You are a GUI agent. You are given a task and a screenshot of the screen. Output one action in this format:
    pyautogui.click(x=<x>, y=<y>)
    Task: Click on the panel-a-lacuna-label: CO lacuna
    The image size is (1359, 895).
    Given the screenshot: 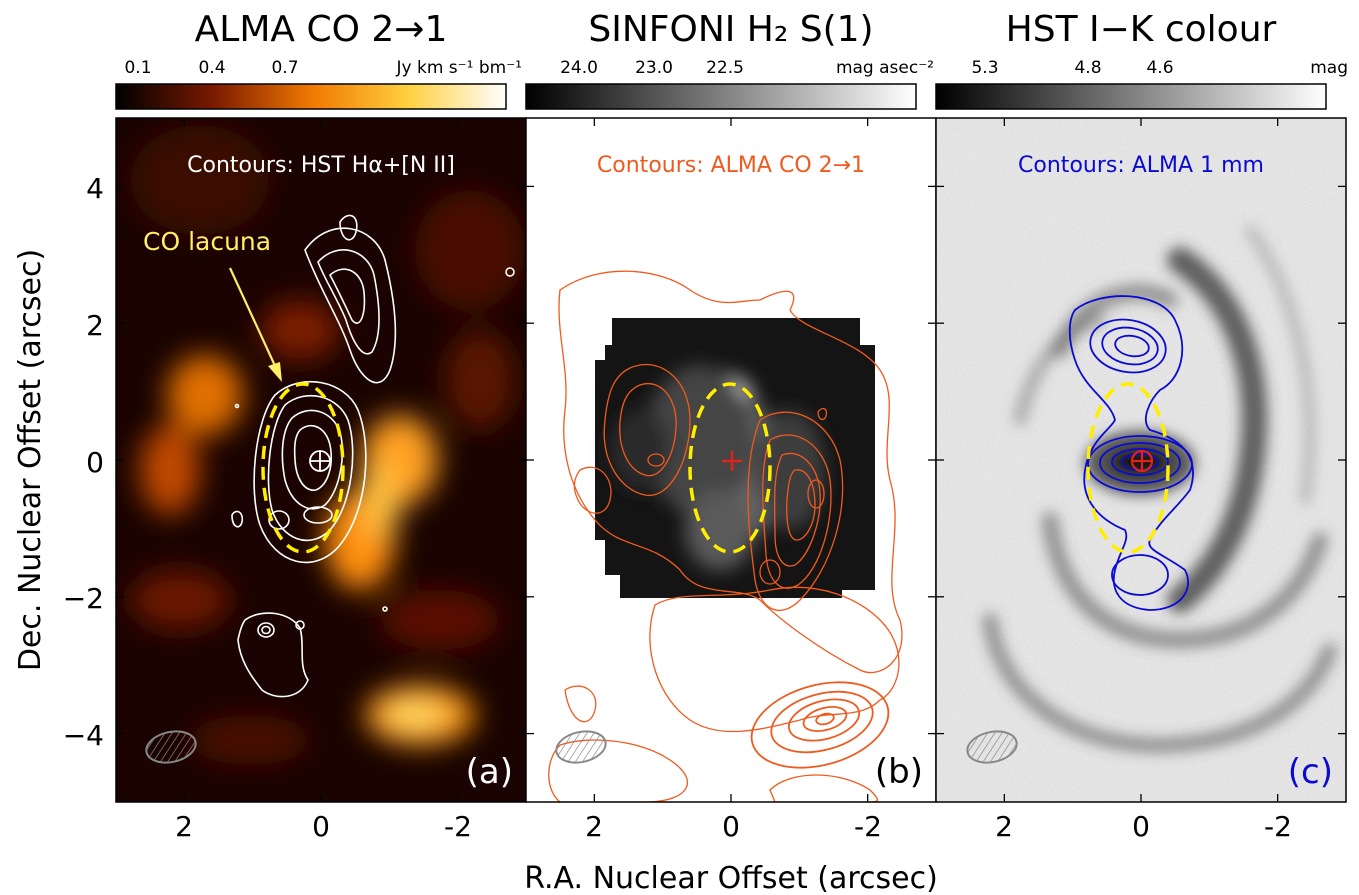 What is the action you would take?
    pyautogui.click(x=207, y=241)
    